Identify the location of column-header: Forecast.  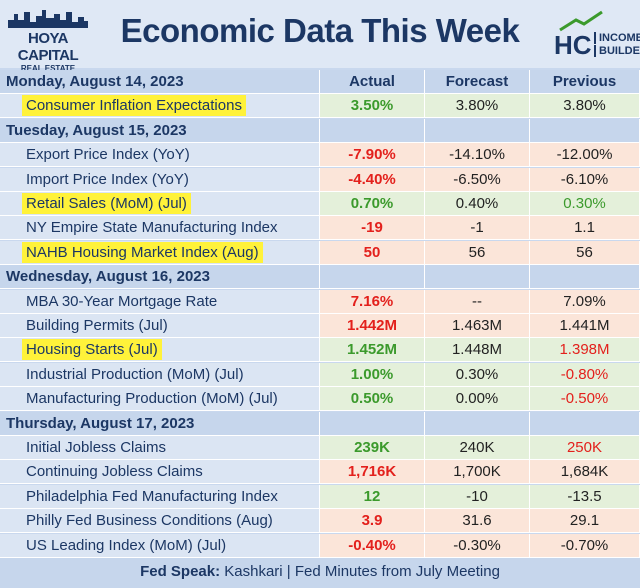
(477, 82).